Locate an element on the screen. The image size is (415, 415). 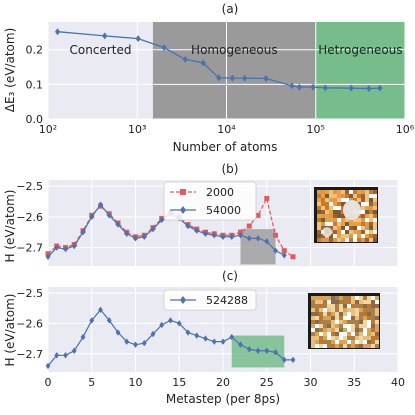
xtick-label: 40 is located at coordinates (398, 382).